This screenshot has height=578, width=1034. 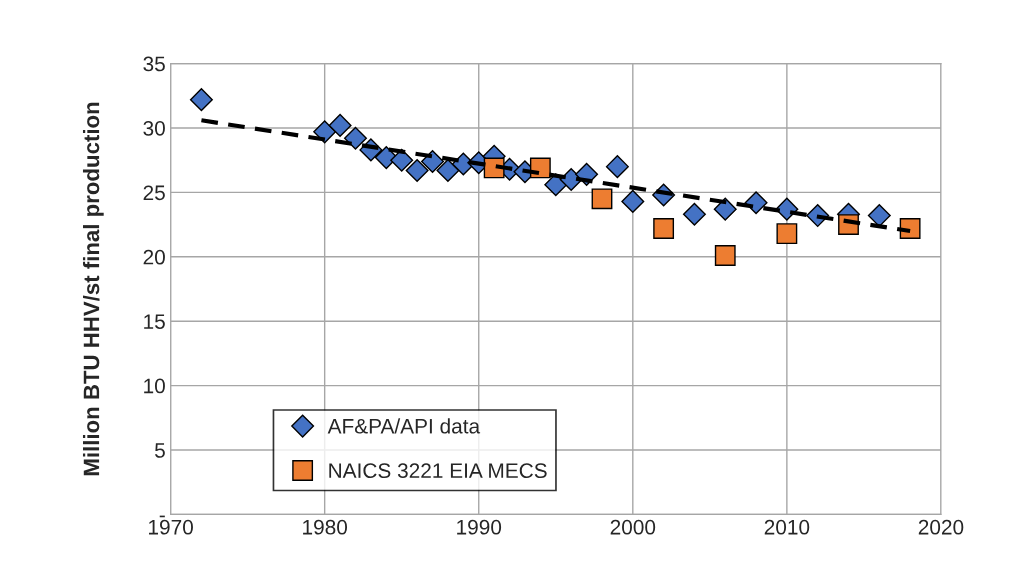 What do you see at coordinates (171, 527) in the screenshot?
I see `x-tick-label: 1970` at bounding box center [171, 527].